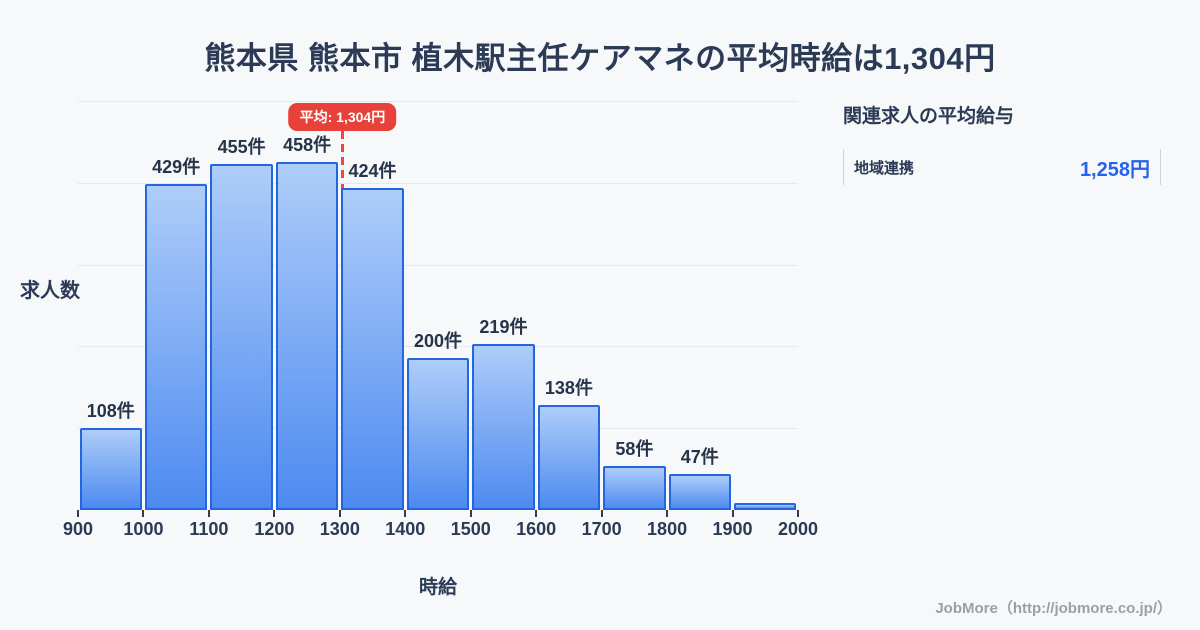 Image resolution: width=1200 pixels, height=630 pixels. What do you see at coordinates (536, 529) in the screenshot?
I see `x-axis-tick-label: 1600` at bounding box center [536, 529].